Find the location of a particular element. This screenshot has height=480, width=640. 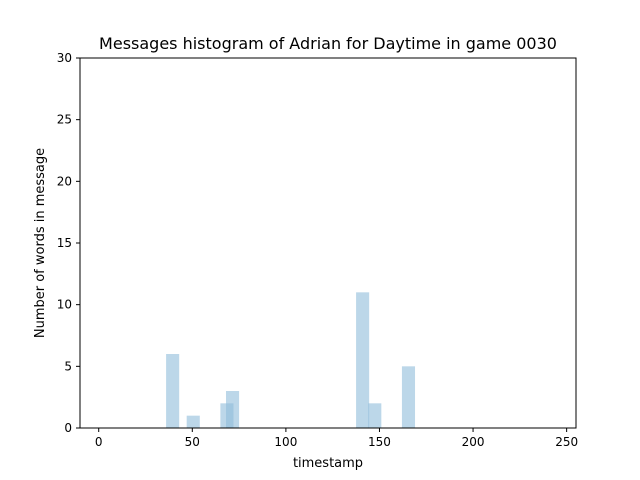

x-tick-label: 250 is located at coordinates (566, 442).